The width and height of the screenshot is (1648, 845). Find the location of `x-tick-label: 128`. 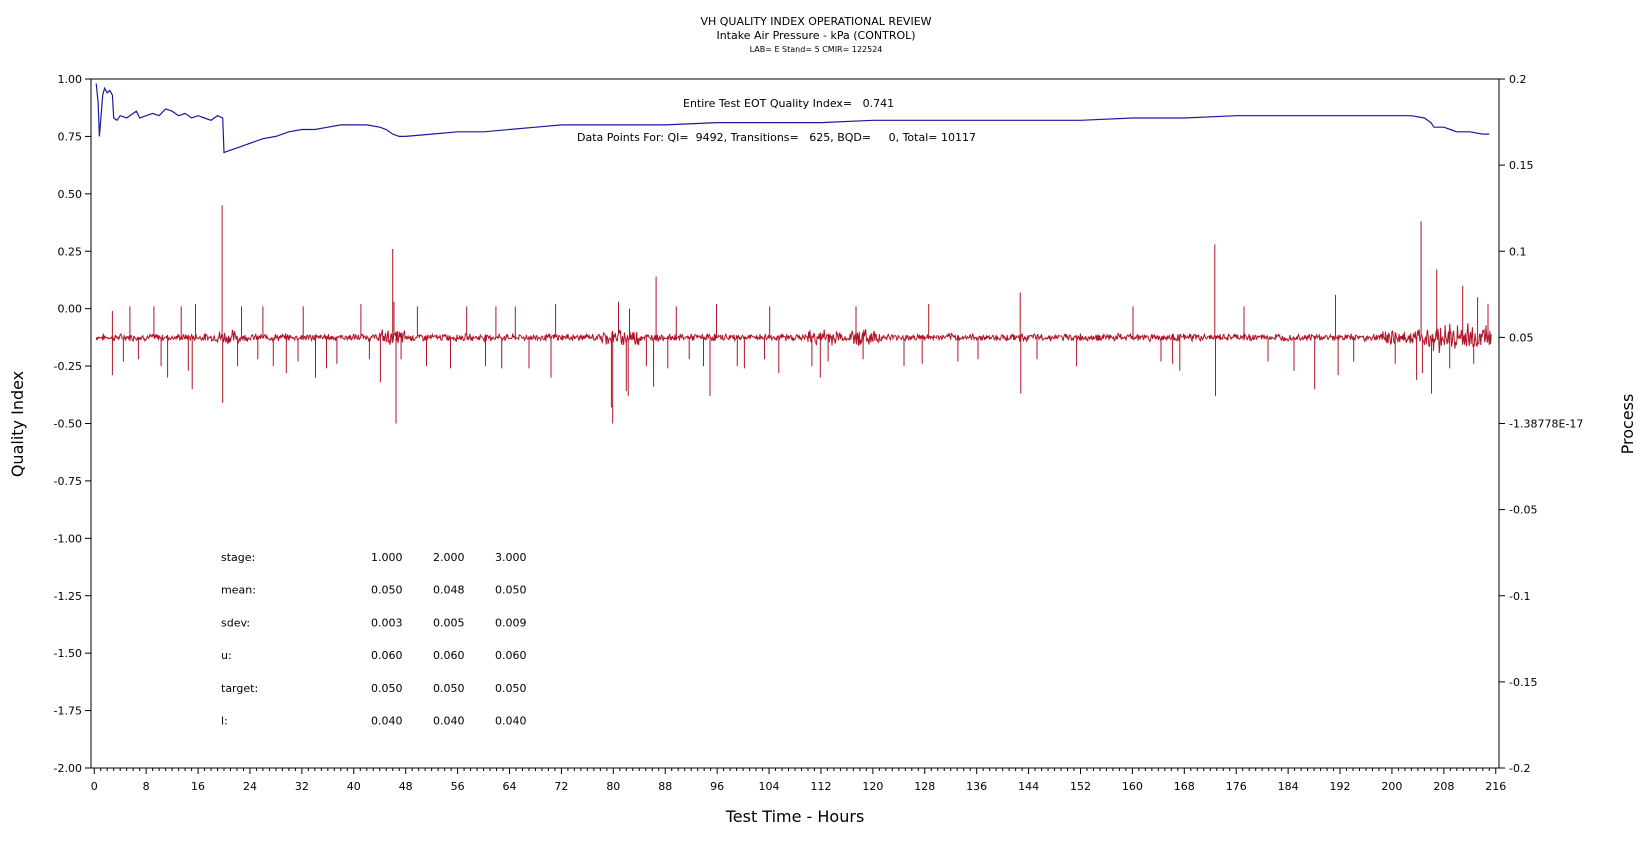

x-tick-label: 128 is located at coordinates (924, 786).